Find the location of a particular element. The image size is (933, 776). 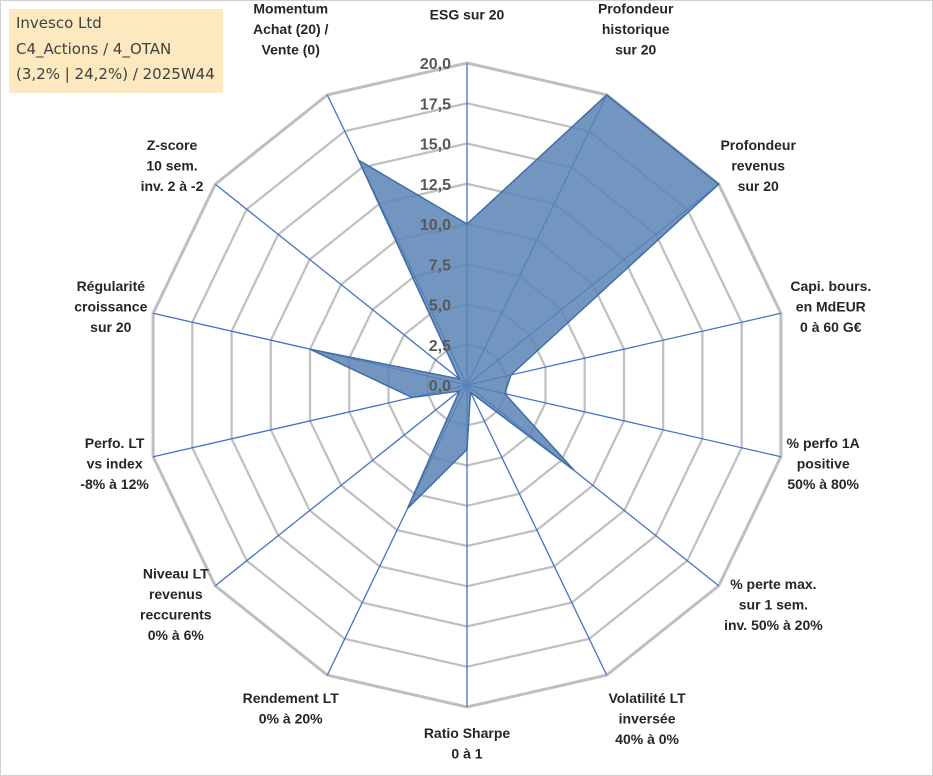

axis-label-group: % perte max. sur 1 sem. inv. 50% à 20% is located at coordinates (773, 604).